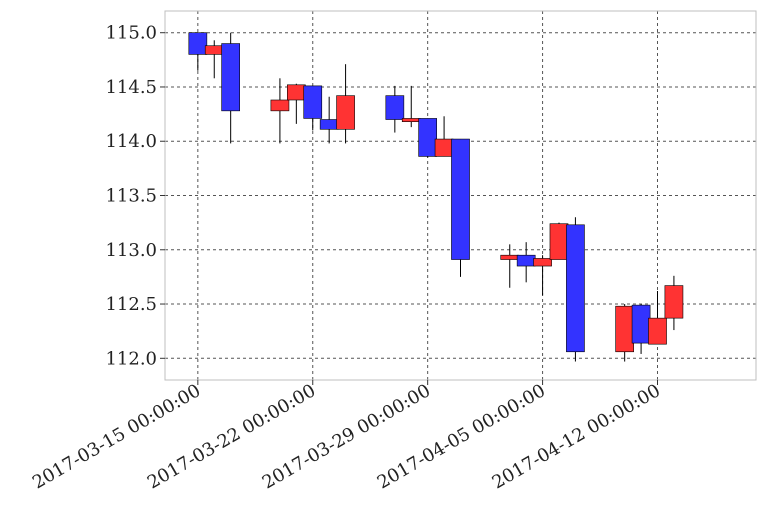 This screenshot has width=767, height=516. What do you see at coordinates (131, 33) in the screenshot?
I see `y-tick-label: 115.0` at bounding box center [131, 33].